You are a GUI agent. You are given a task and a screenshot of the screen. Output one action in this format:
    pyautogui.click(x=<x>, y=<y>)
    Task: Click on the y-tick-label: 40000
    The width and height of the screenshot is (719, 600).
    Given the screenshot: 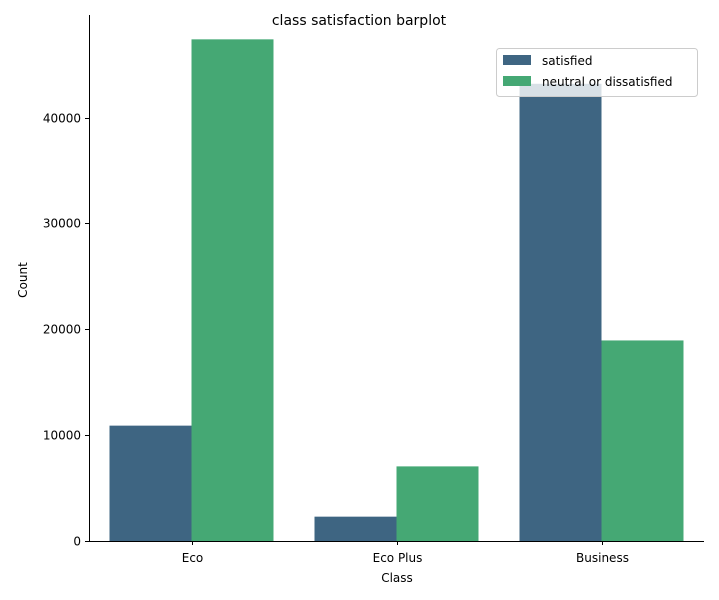 What is the action you would take?
    pyautogui.click(x=62, y=119)
    